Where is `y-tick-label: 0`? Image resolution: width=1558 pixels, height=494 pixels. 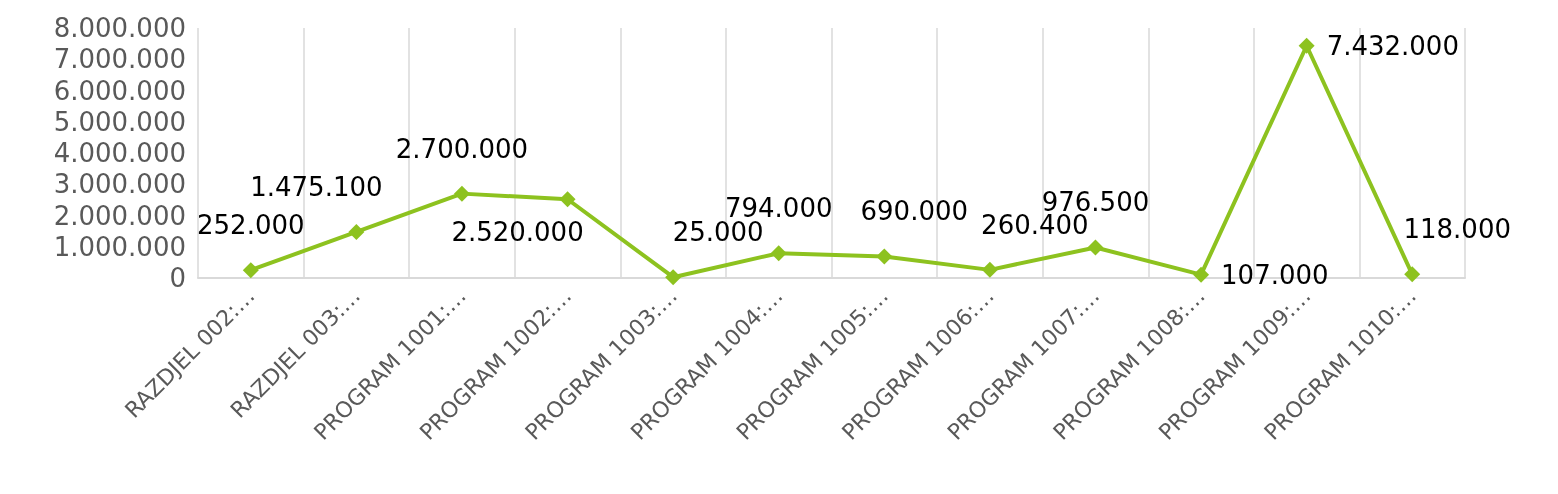 y-tick-label: 0 is located at coordinates (177, 278).